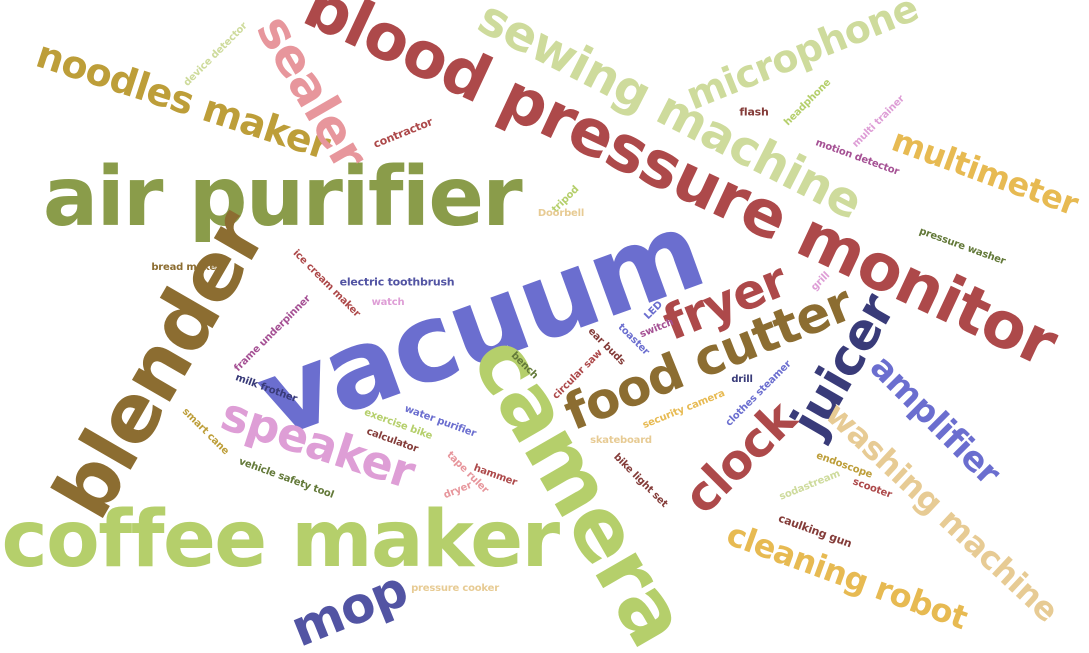 Image resolution: width=1089 pixels, height=653 pixels. What do you see at coordinates (282, 197) in the screenshot?
I see `word-air-purifier: air purifier` at bounding box center [282, 197].